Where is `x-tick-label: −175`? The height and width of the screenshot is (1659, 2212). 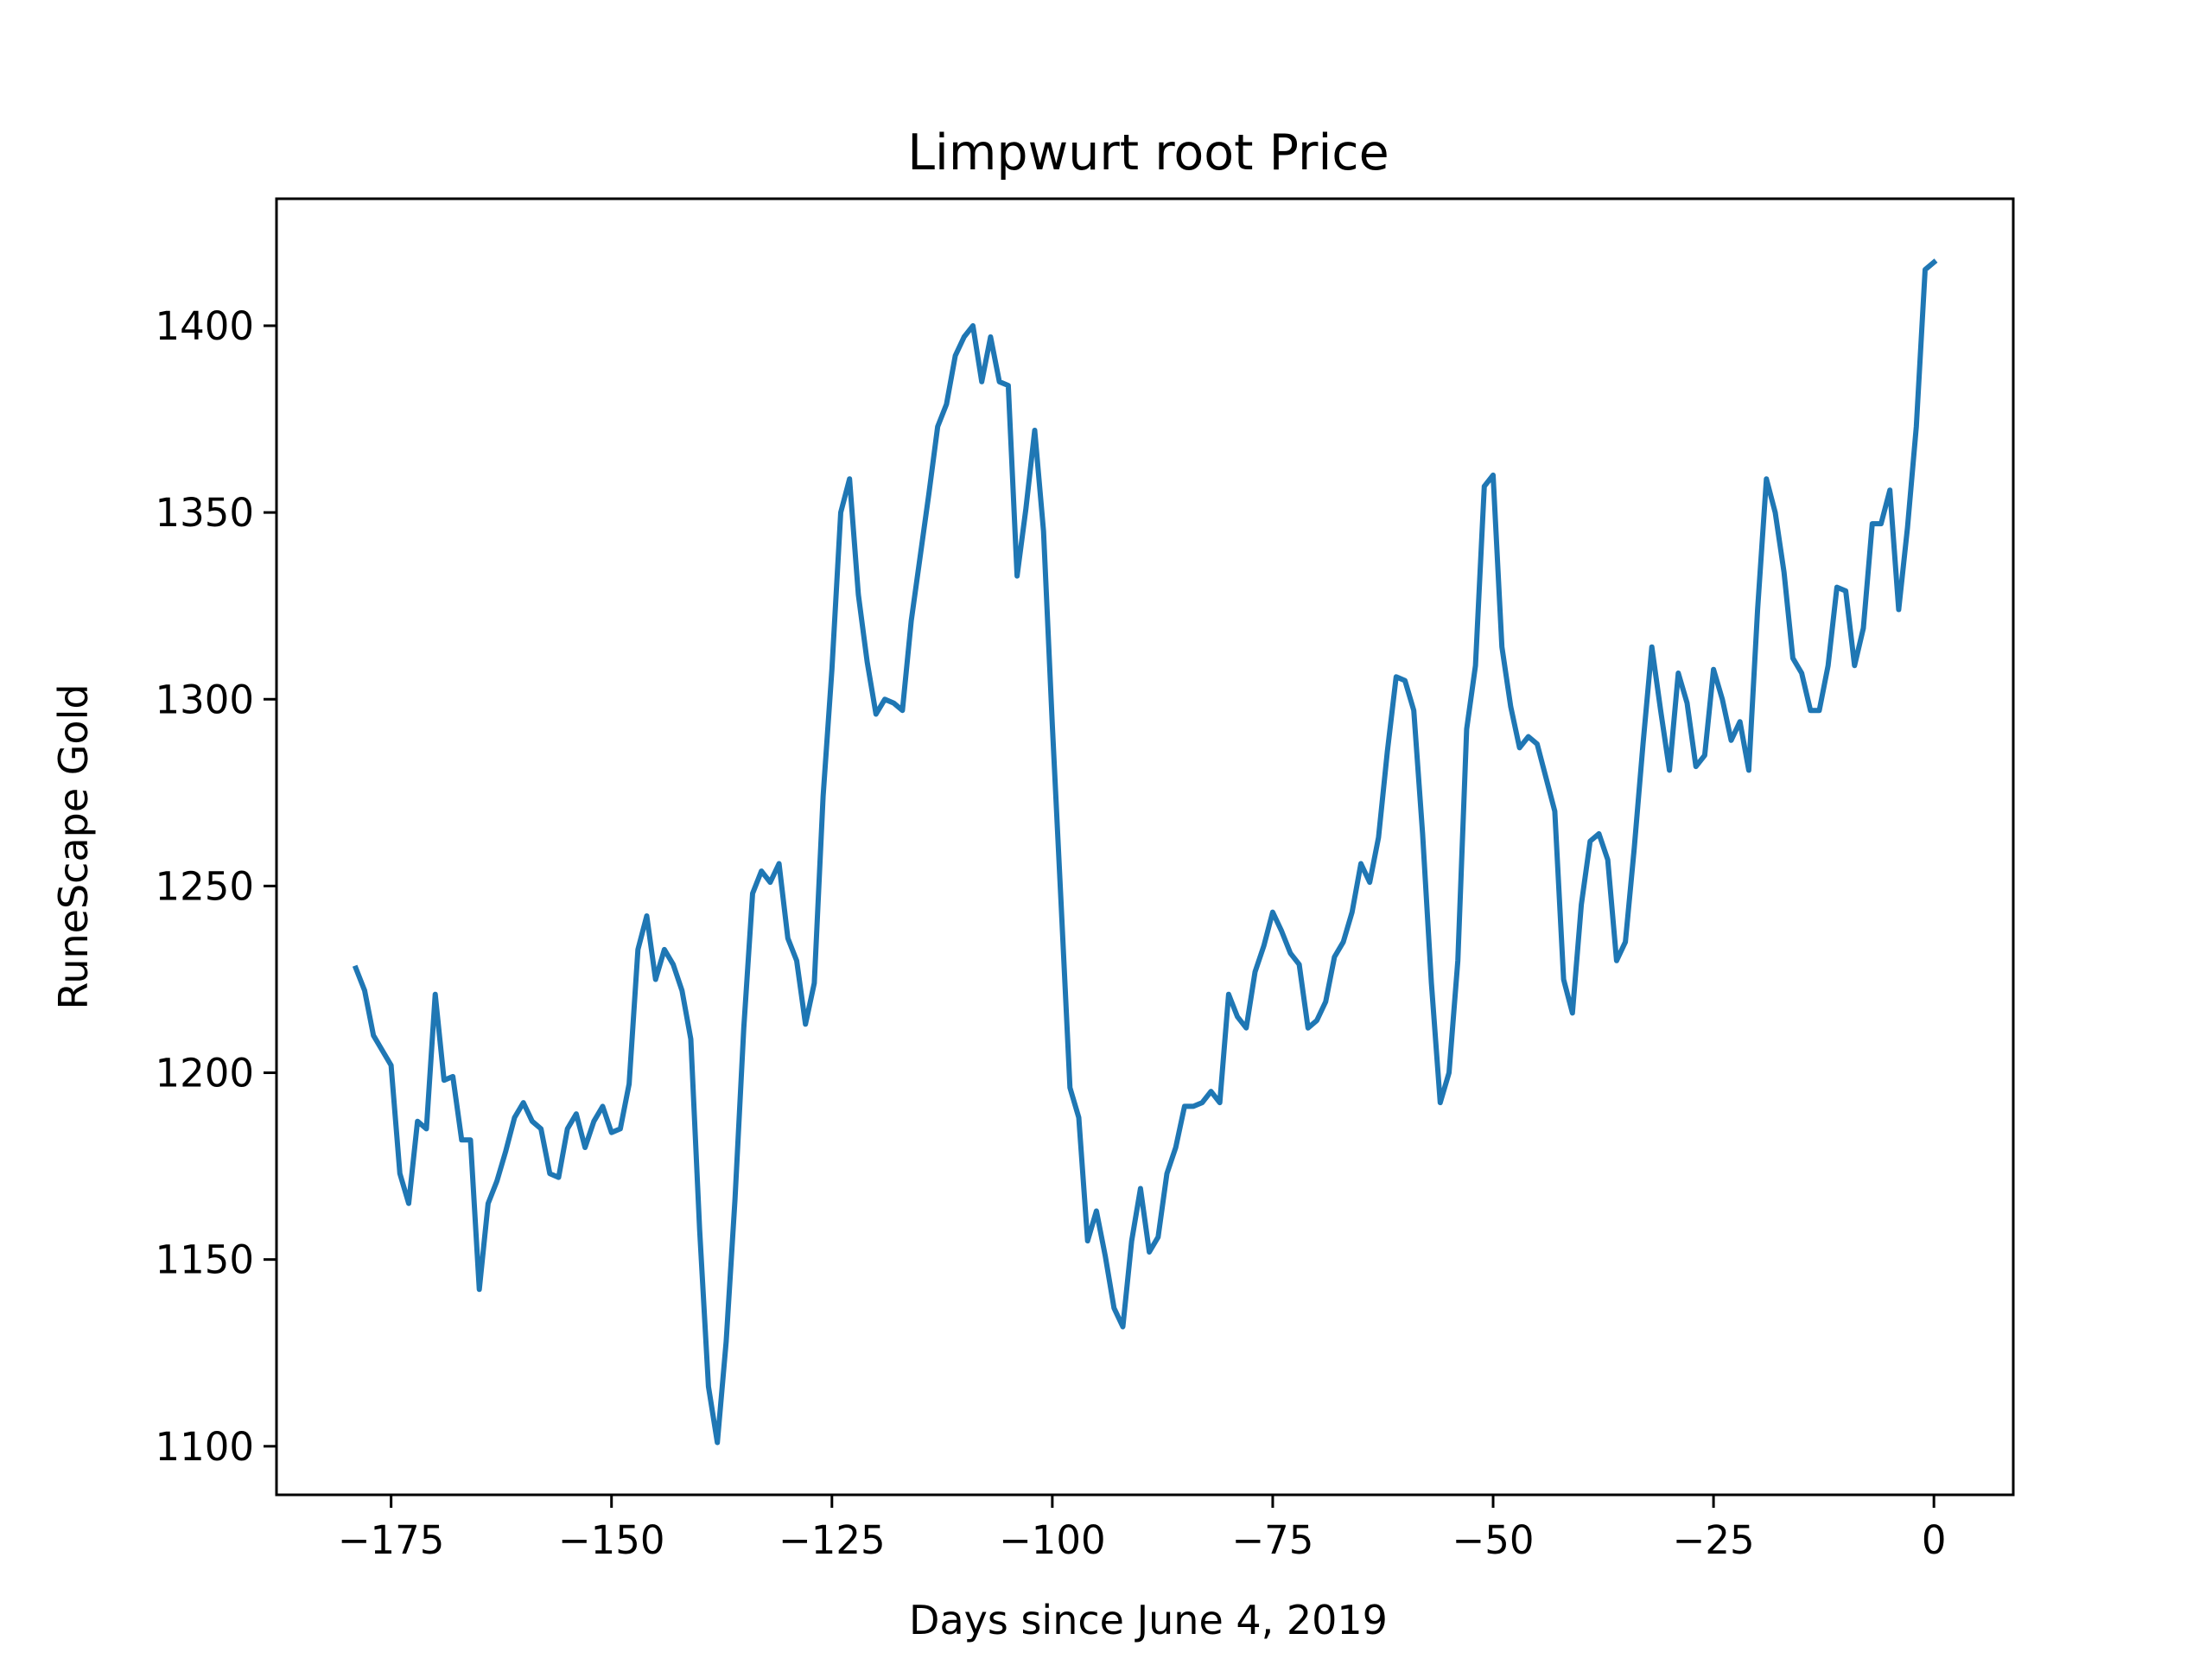 x-tick-label: −175 is located at coordinates (391, 1540).